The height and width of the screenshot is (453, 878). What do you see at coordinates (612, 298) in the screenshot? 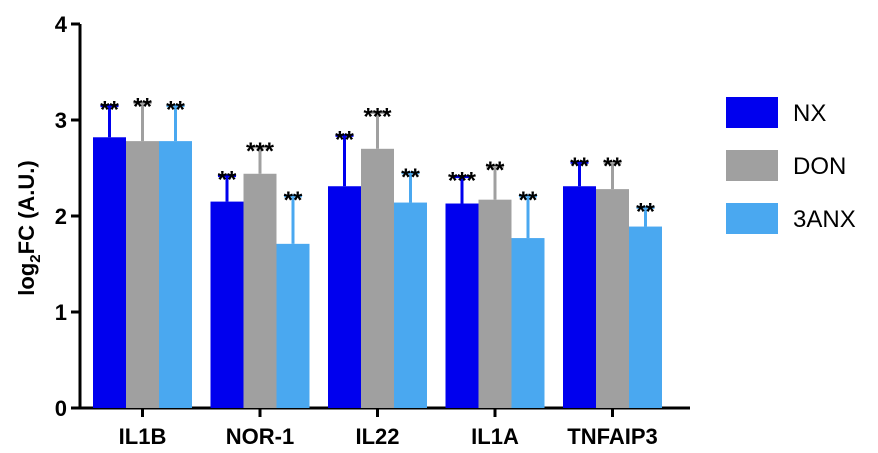
I see `bar-don-tnfaip3` at bounding box center [612, 298].